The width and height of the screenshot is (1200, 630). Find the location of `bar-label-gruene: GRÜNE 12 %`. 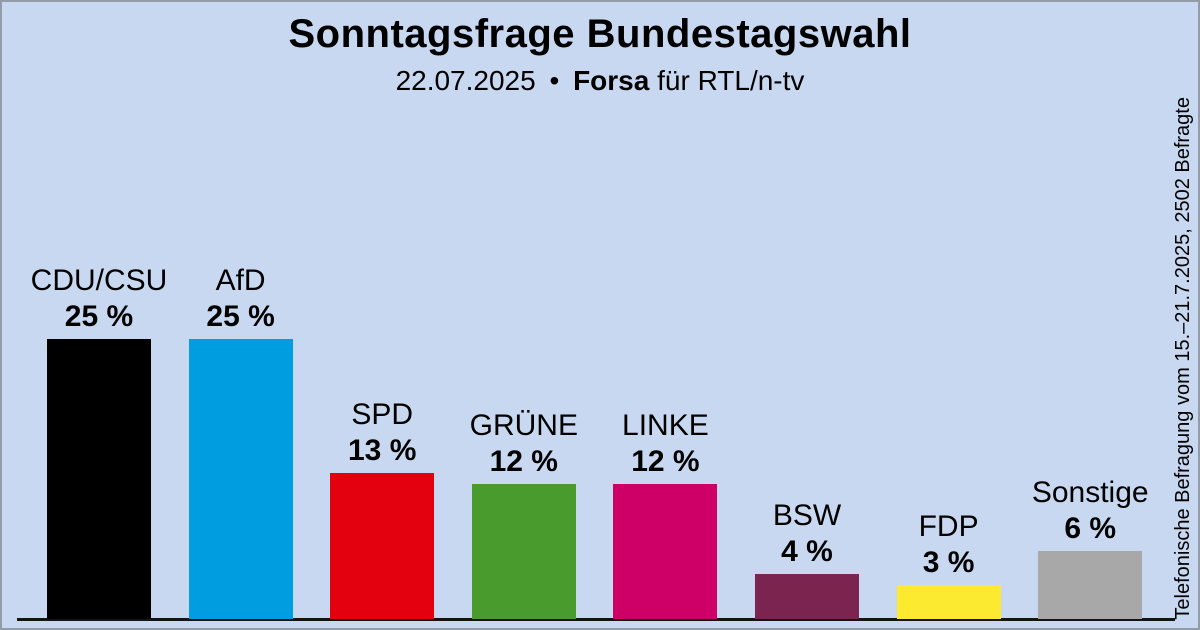

bar-label-gruene: GRÜNE 12 % is located at coordinates (524, 444).